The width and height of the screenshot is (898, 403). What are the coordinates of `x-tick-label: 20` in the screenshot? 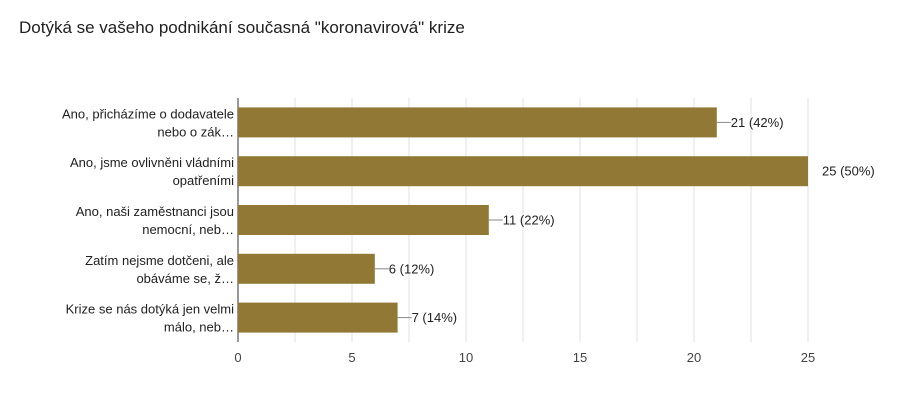 It's located at (694, 357).